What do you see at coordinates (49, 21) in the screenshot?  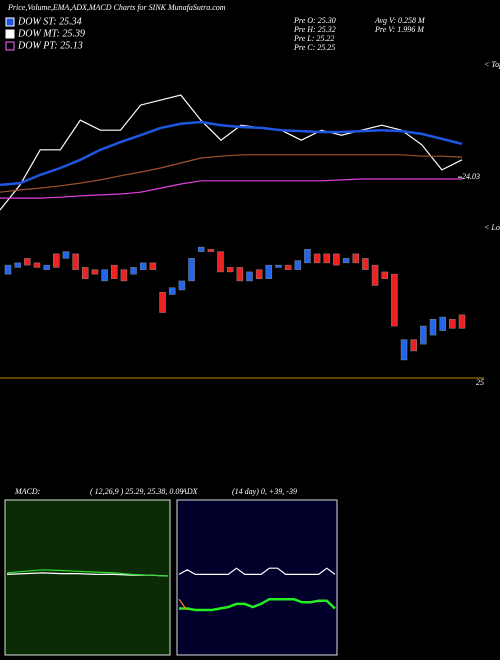 I see `legend-label: DOW ST: 25.34` at bounding box center [49, 21].